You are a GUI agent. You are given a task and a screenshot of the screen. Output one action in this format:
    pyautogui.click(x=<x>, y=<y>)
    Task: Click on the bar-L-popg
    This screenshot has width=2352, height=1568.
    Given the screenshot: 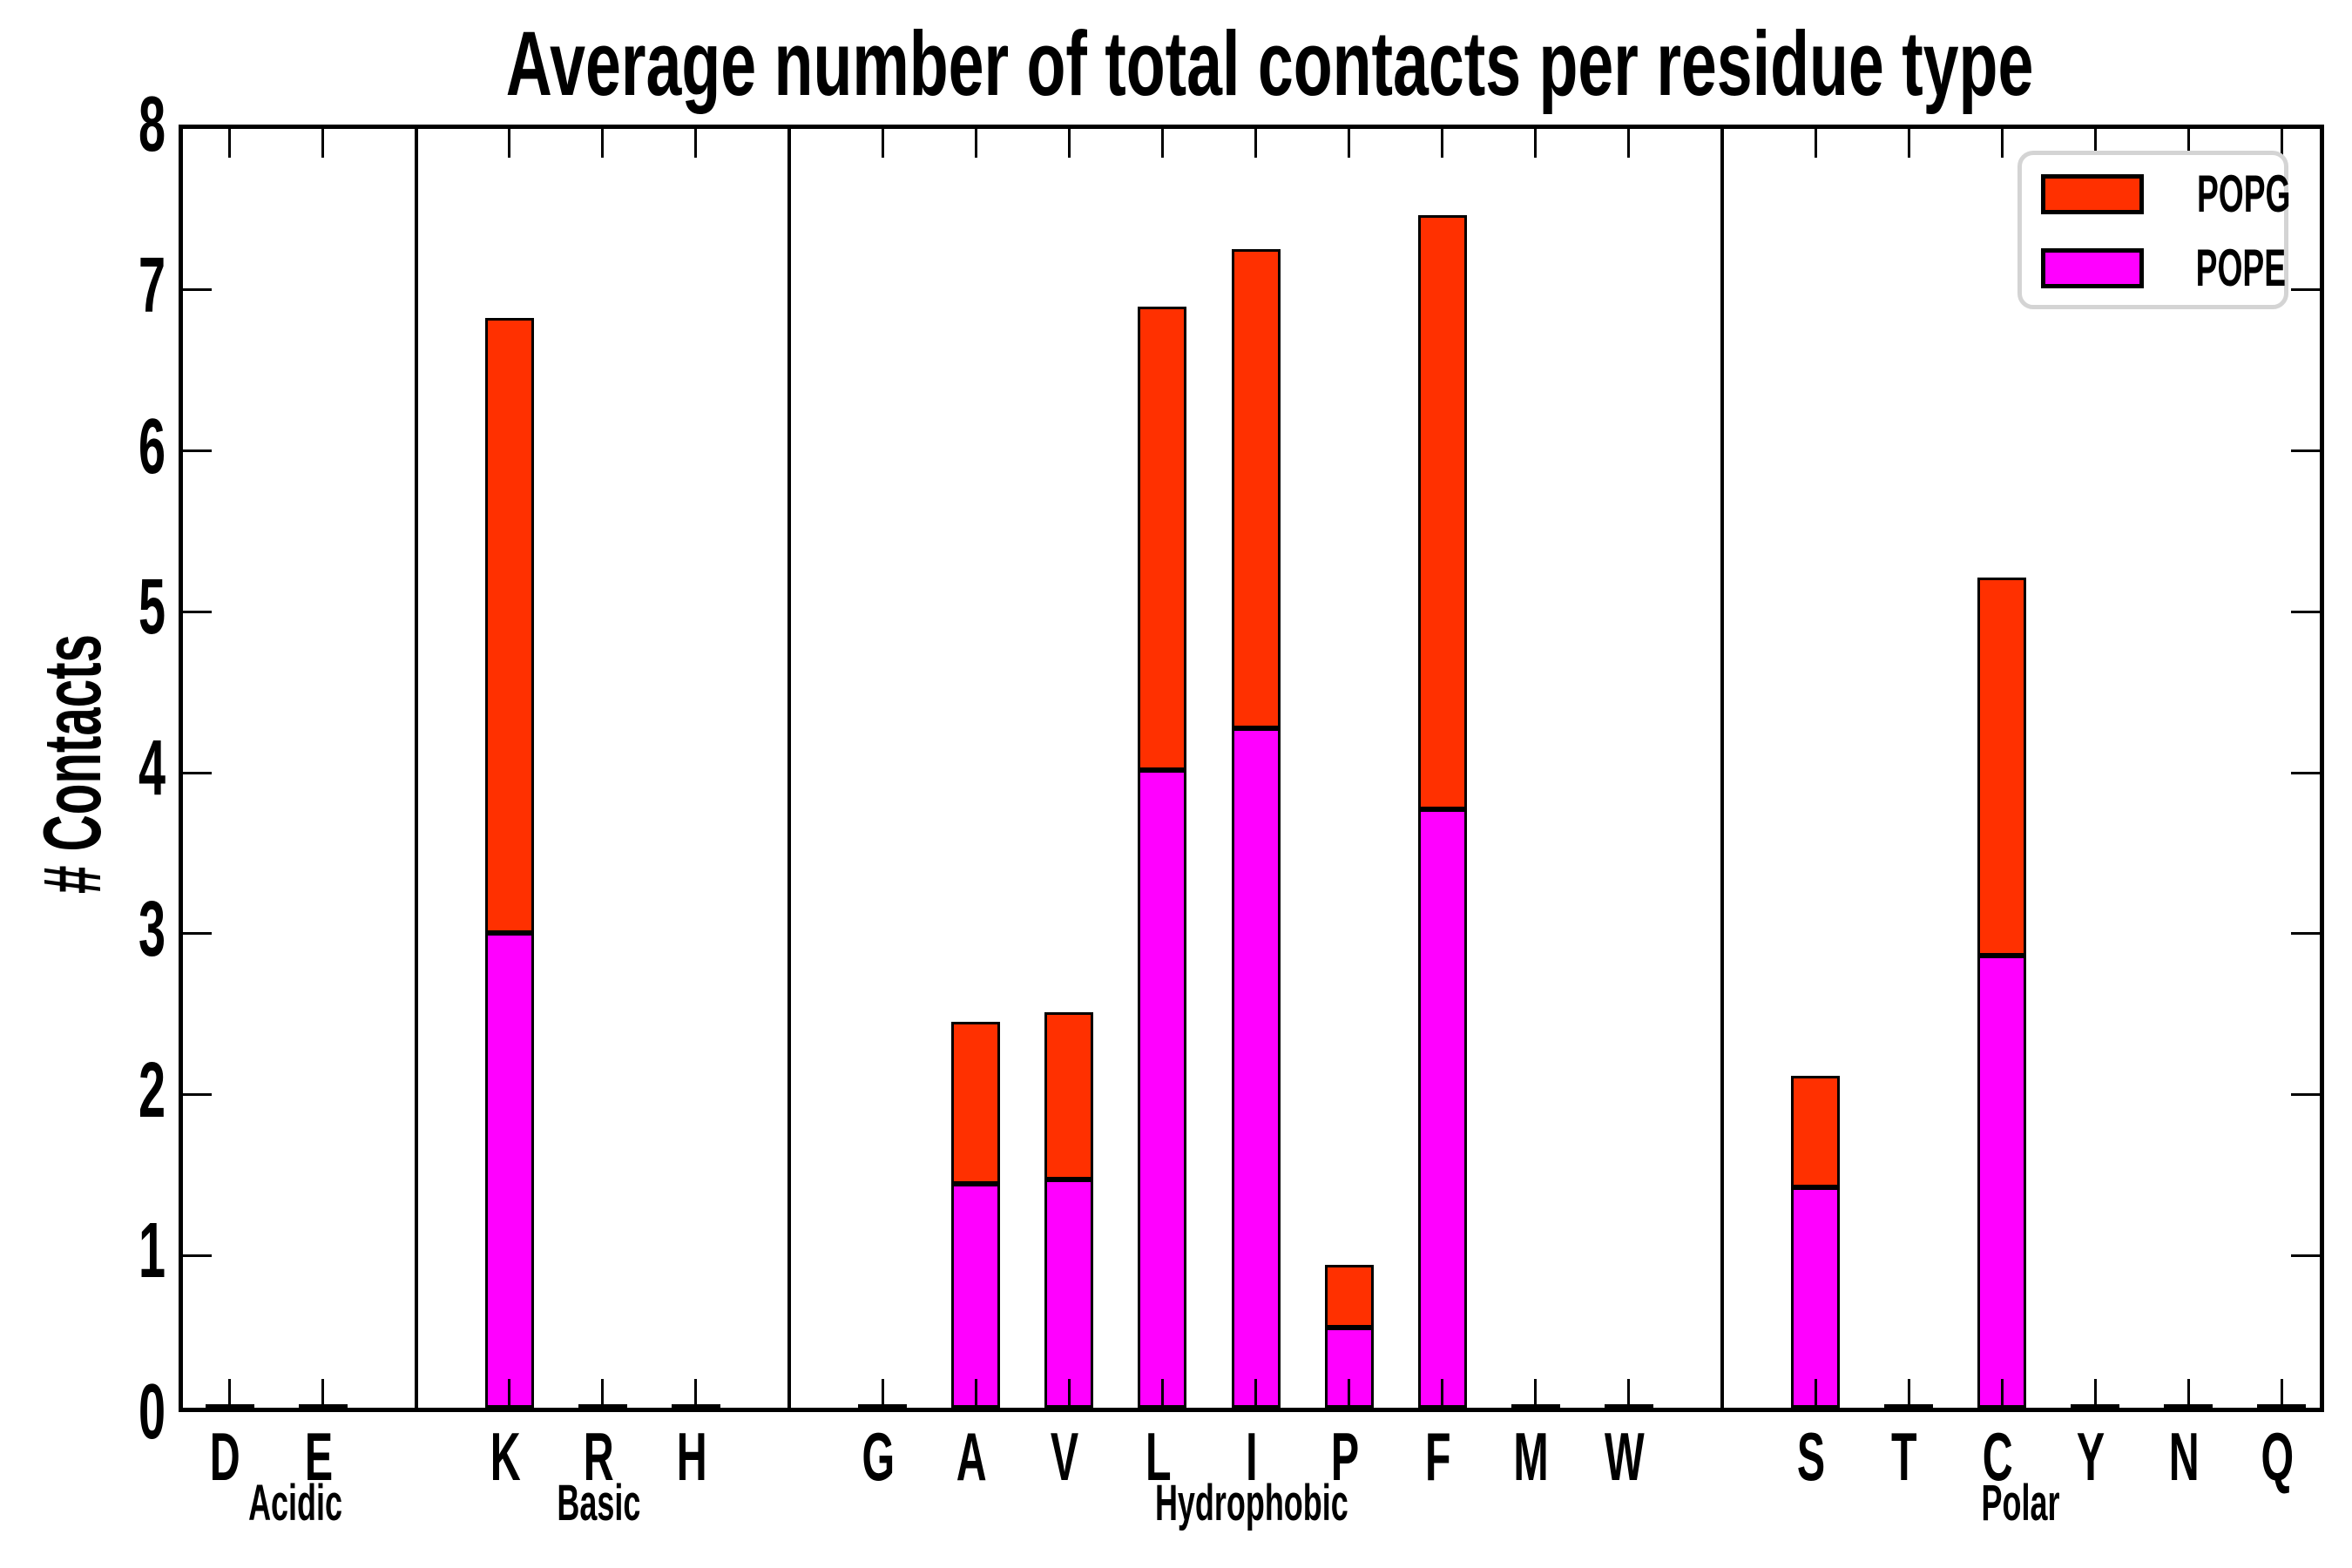 What is the action you would take?
    pyautogui.click(x=1162, y=539)
    